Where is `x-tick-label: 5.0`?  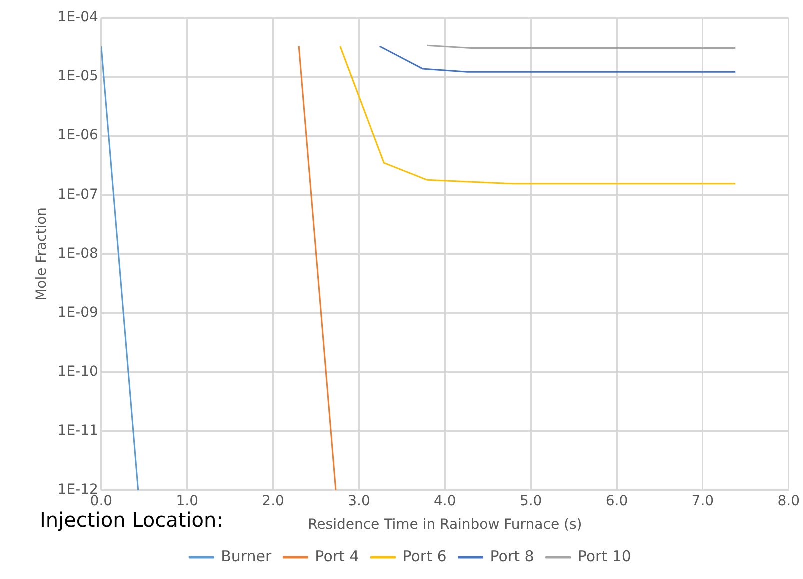 x-tick-label: 5.0 is located at coordinates (531, 501).